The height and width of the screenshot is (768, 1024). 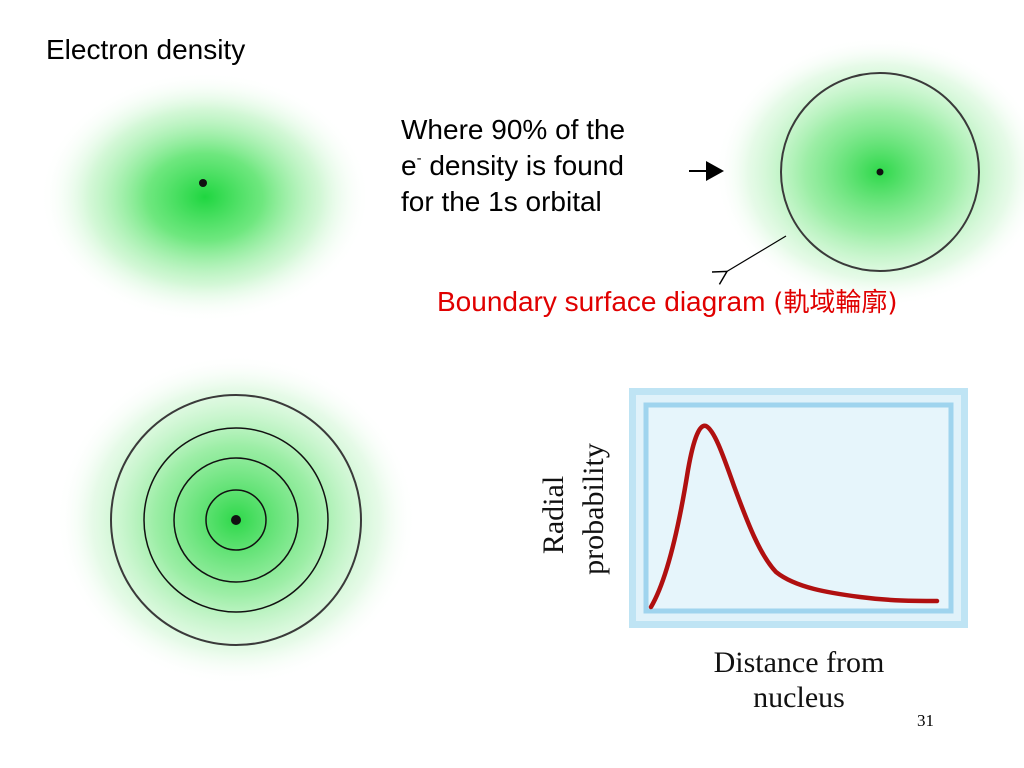 I want to click on caption-line-2: e- density is found, so click(x=513, y=166).